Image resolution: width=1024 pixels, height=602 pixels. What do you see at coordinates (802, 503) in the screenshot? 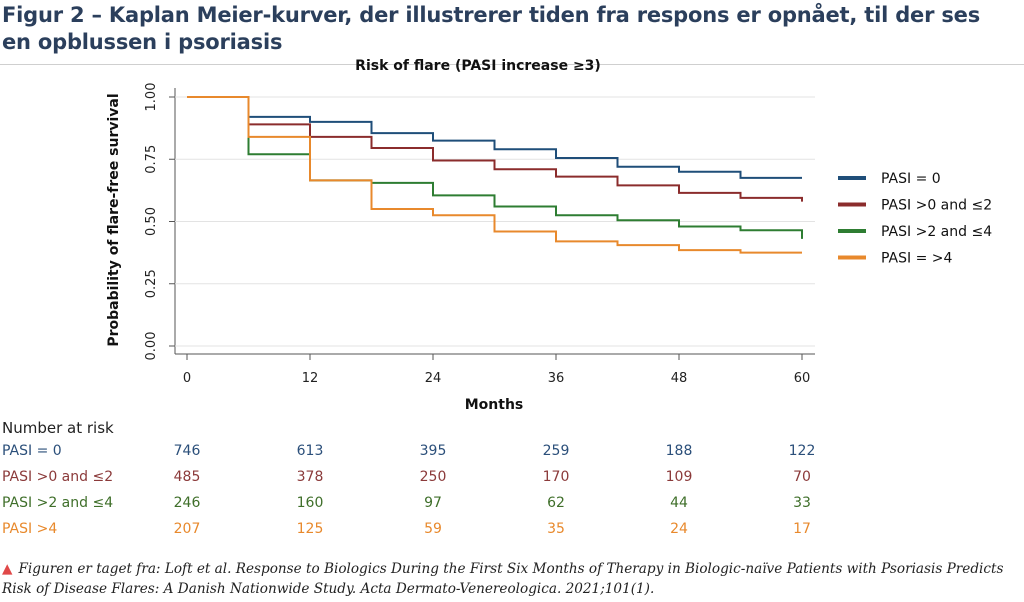
I see `risk-cell: 33` at bounding box center [802, 503].